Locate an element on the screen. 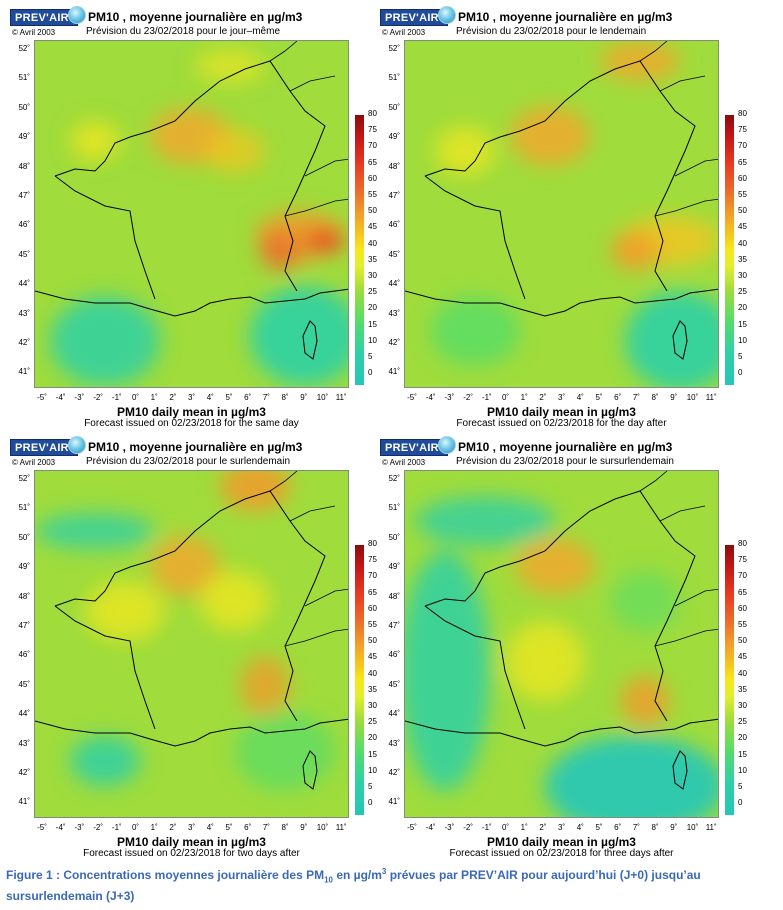 The width and height of the screenshot is (783, 910). colorbar-tick: 15 is located at coordinates (372, 754).